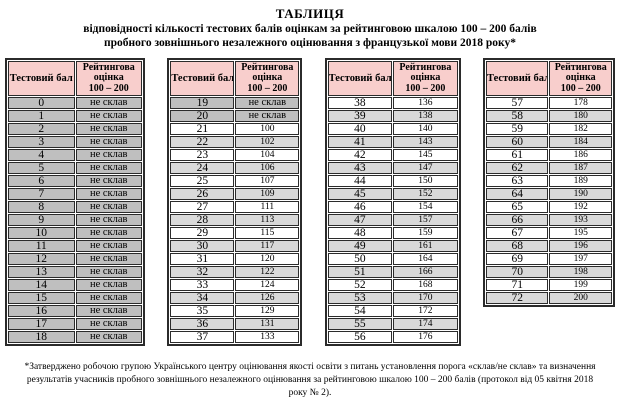  What do you see at coordinates (202, 337) in the screenshot?
I see `score-cell: 37` at bounding box center [202, 337].